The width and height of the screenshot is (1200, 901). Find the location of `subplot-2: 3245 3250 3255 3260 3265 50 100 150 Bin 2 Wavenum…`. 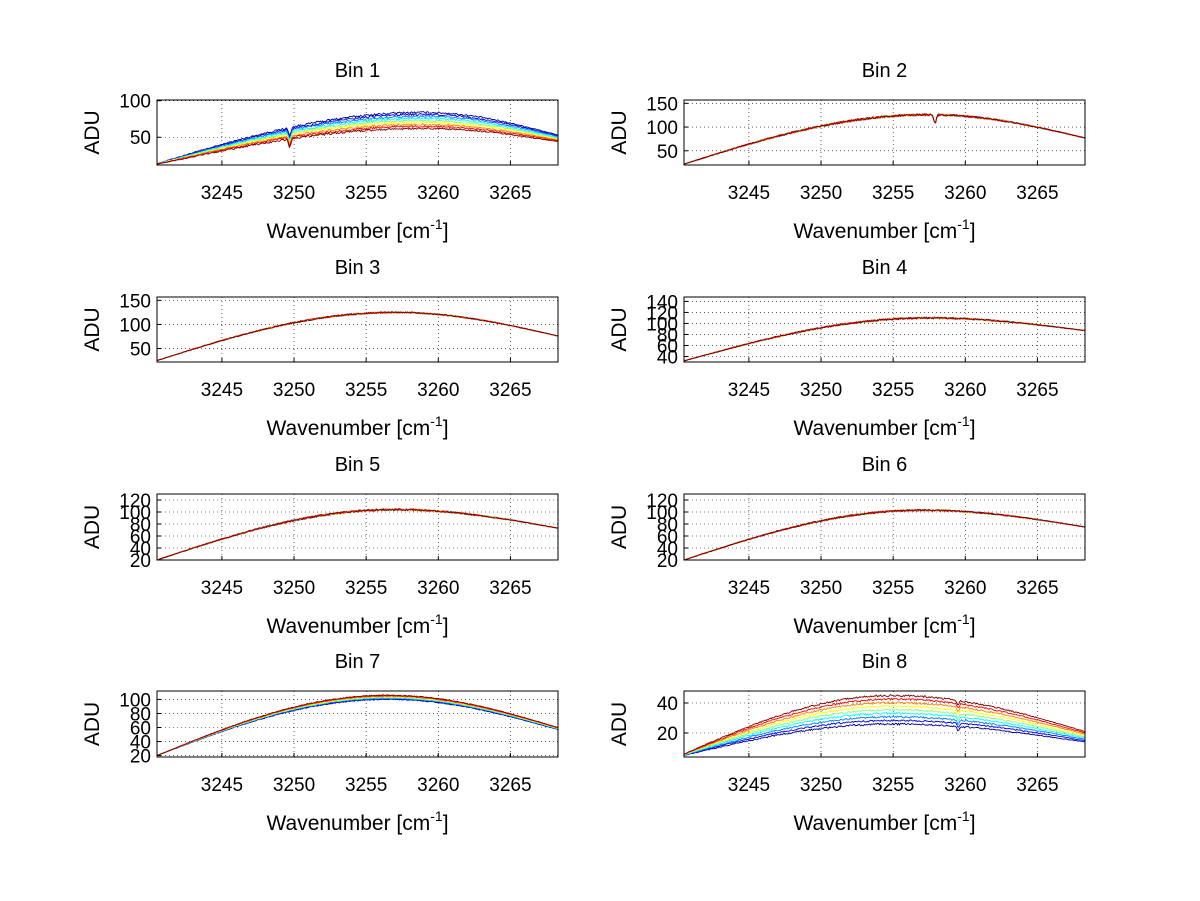

subplot-2: 3245 3250 3255 3260 3265 50 100 150 Bin 2 Wavenum… is located at coordinates (847, 151).